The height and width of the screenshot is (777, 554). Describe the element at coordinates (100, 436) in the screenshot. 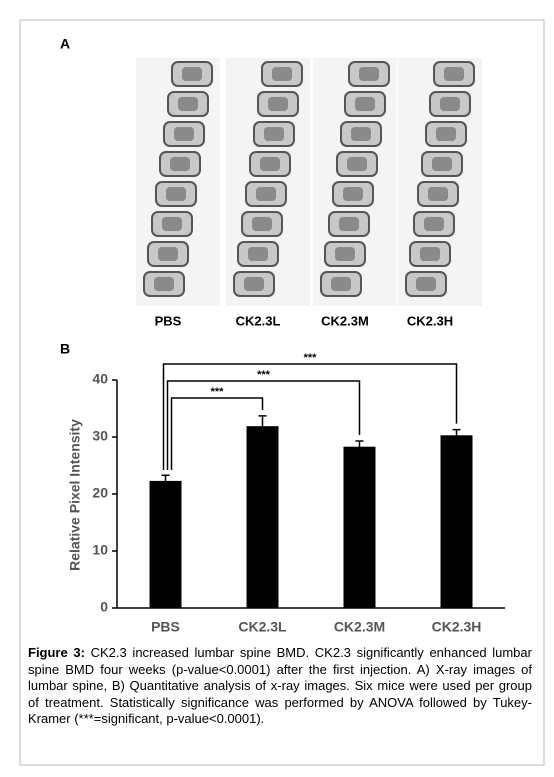

I see `y-tick-label: 30` at that location.